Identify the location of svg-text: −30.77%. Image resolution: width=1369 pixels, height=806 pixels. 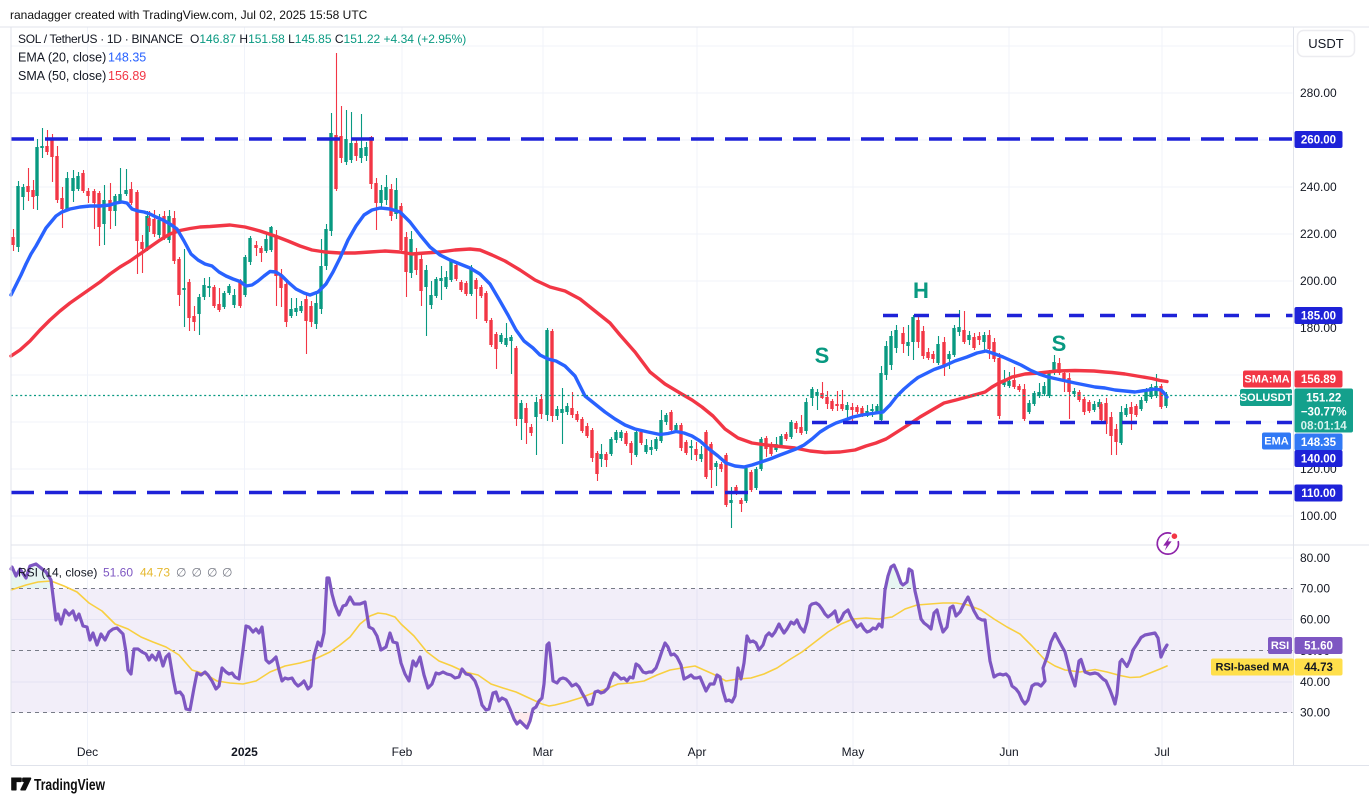
(1324, 413).